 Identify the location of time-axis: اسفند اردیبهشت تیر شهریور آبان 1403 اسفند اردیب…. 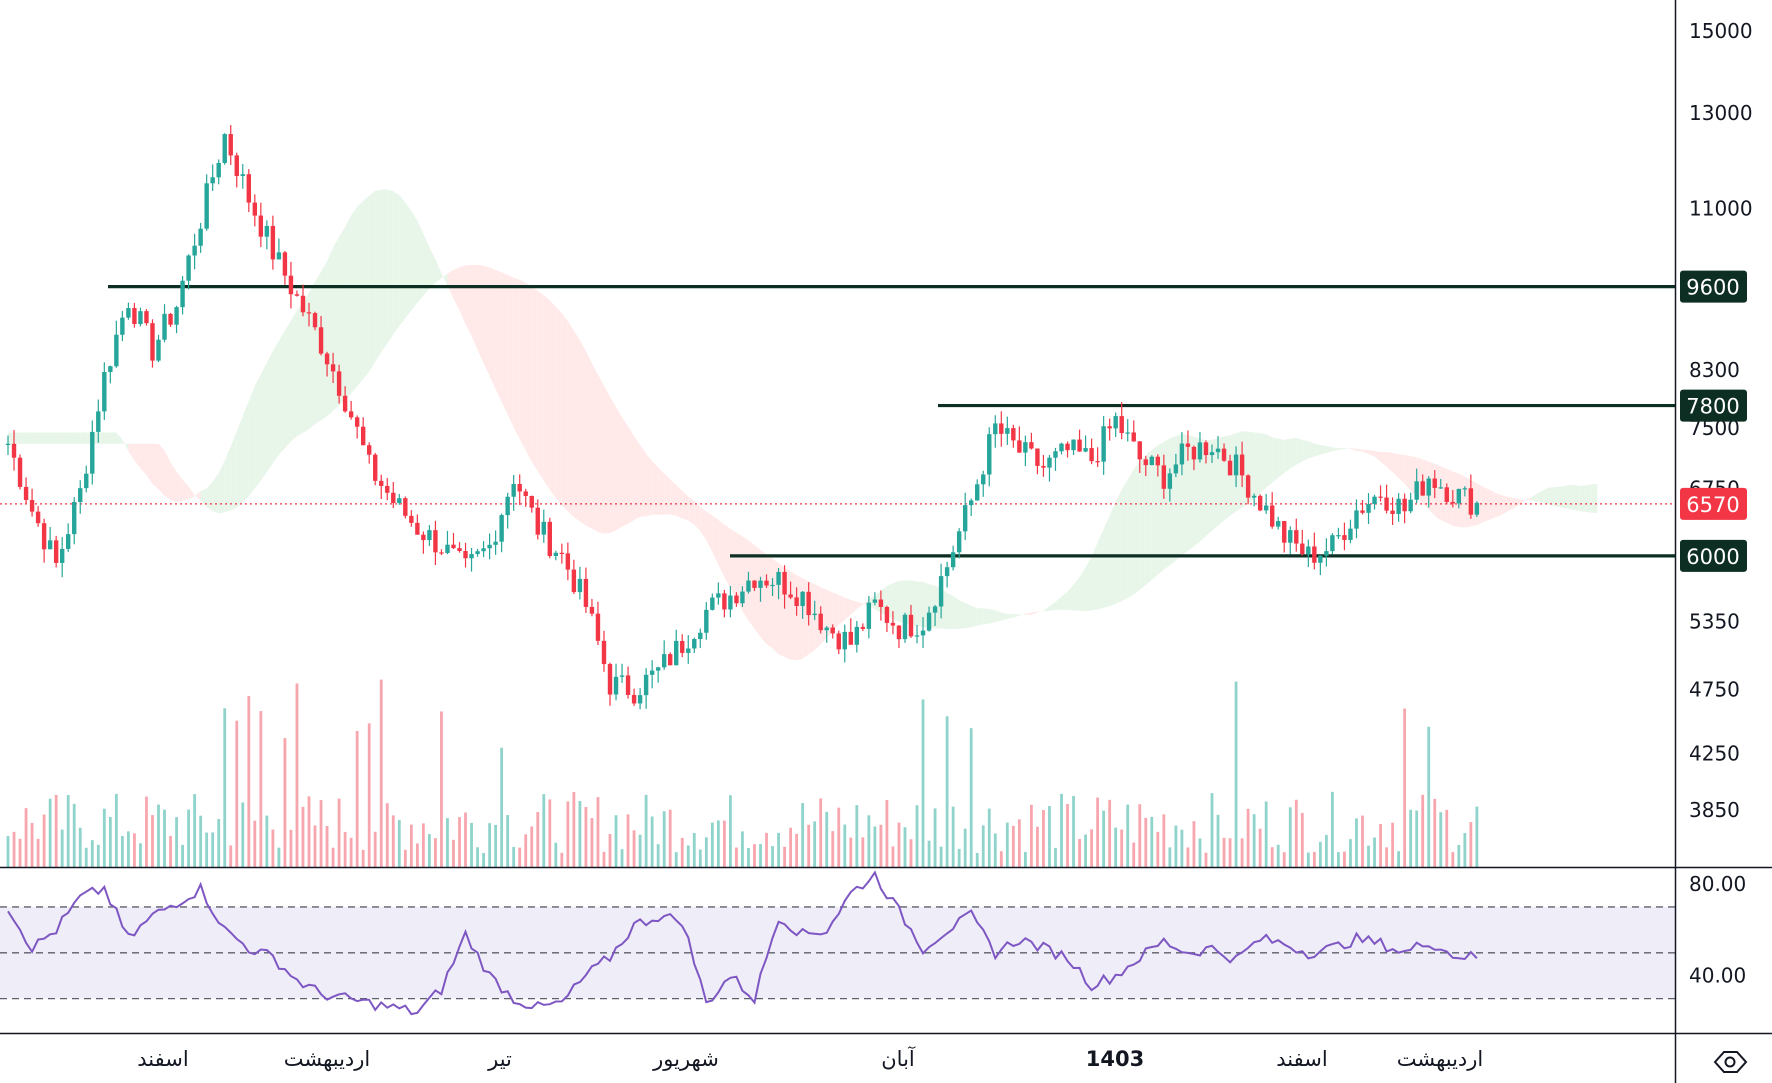
(810, 1058).